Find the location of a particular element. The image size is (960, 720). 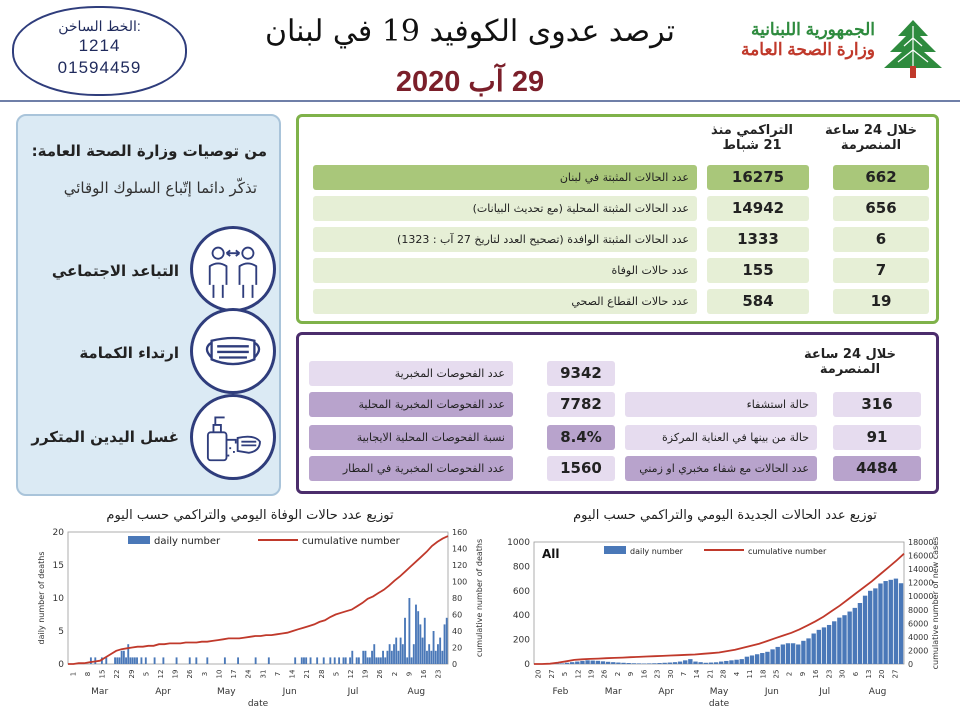

day-tick-label: 7 is located at coordinates (684, 674).